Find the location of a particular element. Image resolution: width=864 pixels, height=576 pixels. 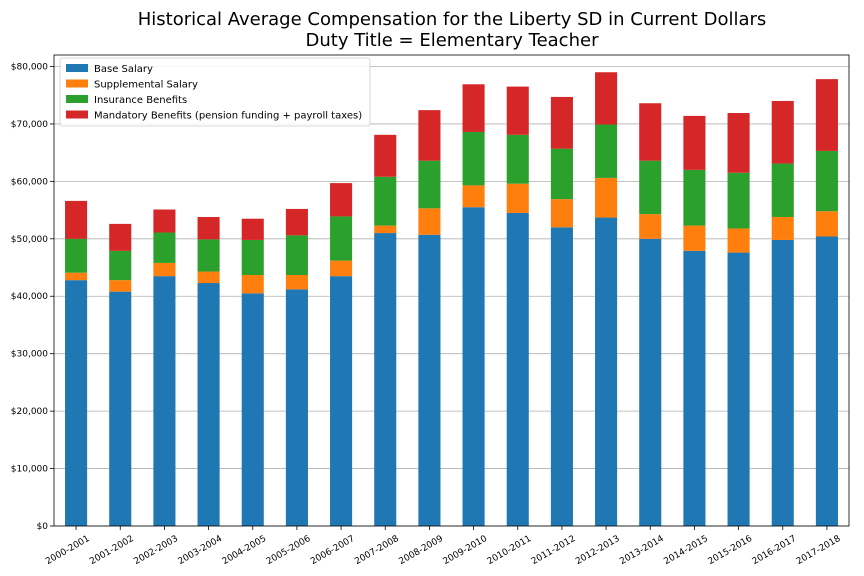

y-tick-label: $0 is located at coordinates (43, 527).